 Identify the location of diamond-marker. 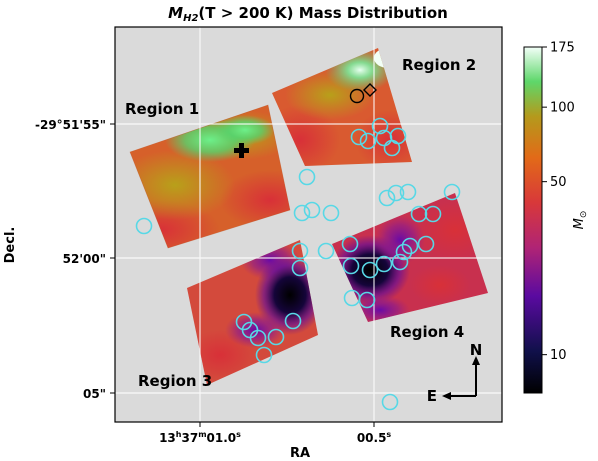
(370, 90).